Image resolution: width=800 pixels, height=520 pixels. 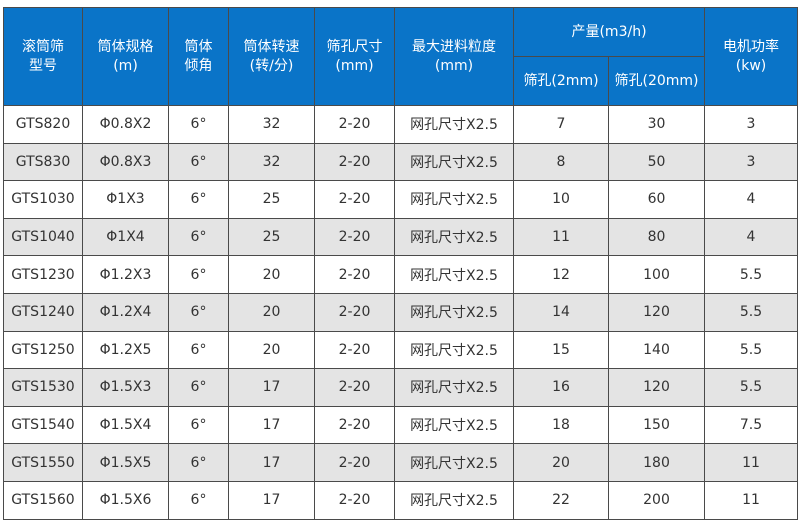 What do you see at coordinates (125, 274) in the screenshot?
I see `cell-spec: Φ1.2X3` at bounding box center [125, 274].